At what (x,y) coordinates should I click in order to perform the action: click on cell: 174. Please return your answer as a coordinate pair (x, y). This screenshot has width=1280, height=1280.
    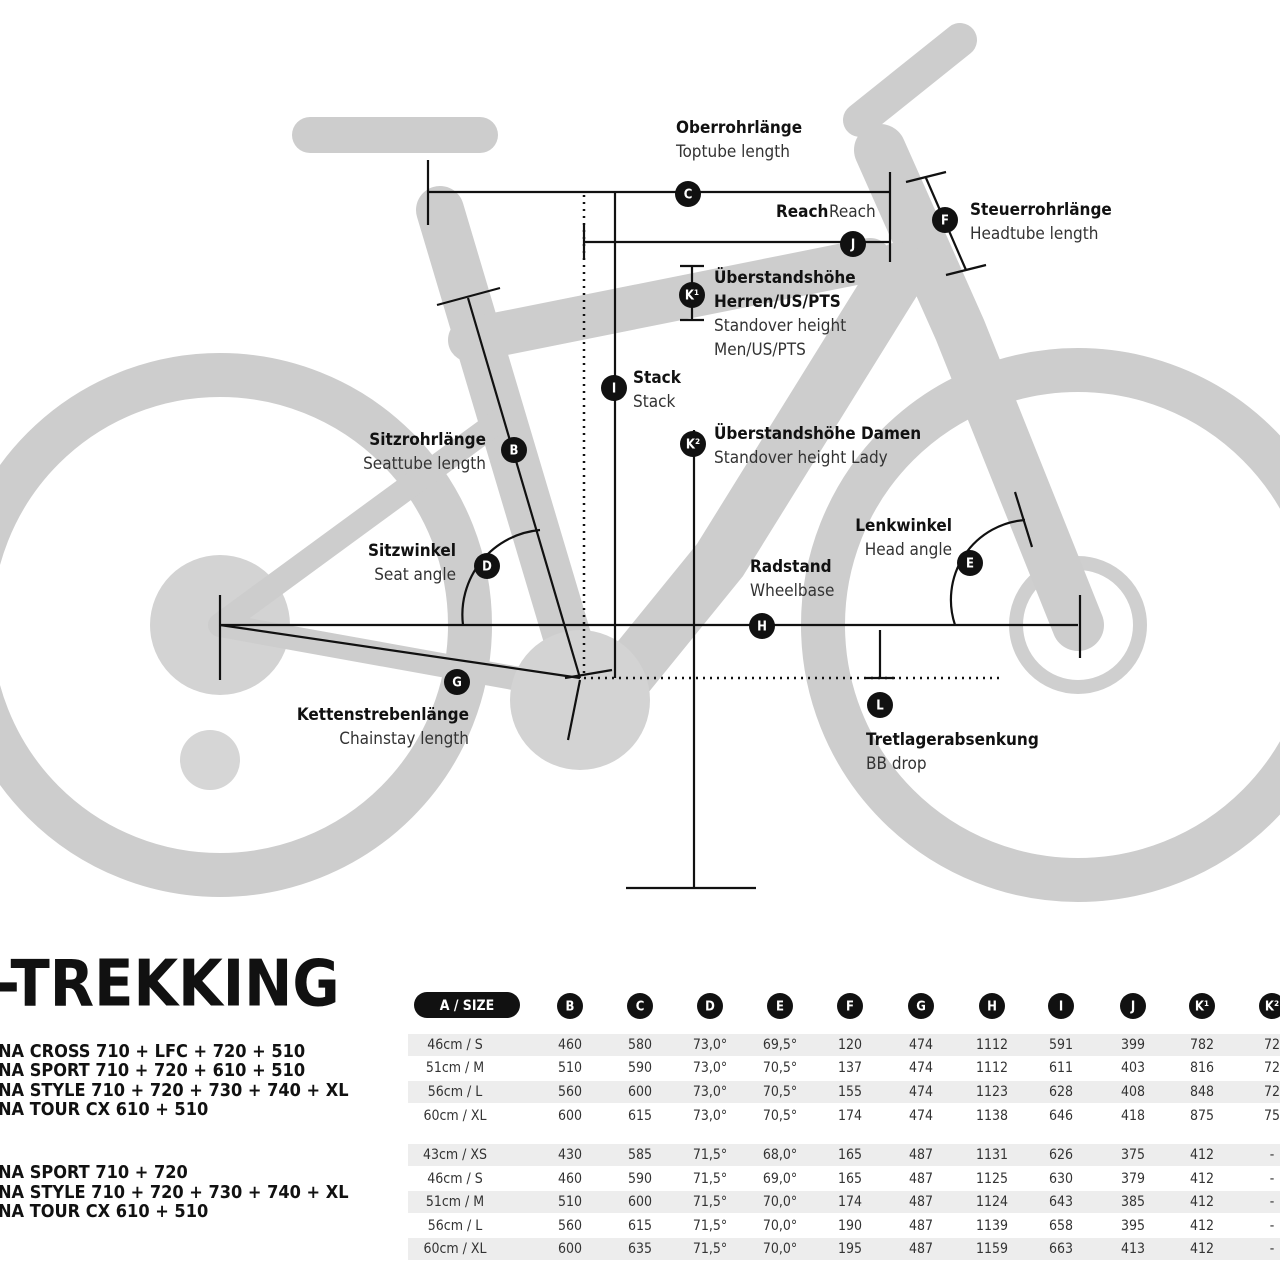
    Looking at the image, I should click on (850, 1202).